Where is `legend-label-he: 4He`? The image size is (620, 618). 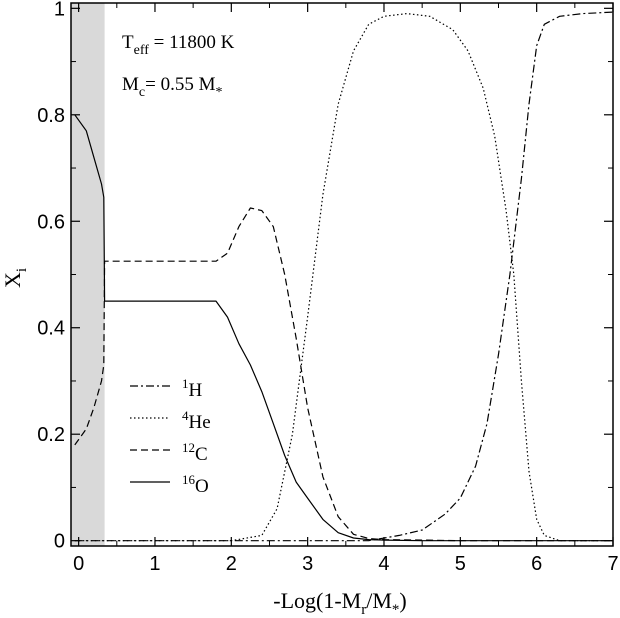
legend-label-he: 4He is located at coordinates (196, 420).